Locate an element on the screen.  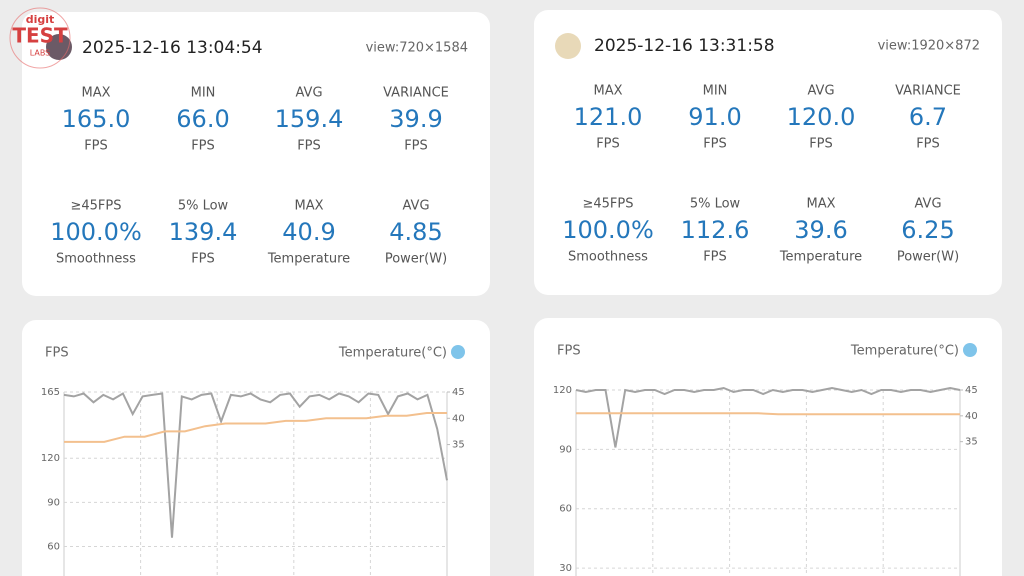
y-tick-label: 165 is located at coordinates (50, 392).